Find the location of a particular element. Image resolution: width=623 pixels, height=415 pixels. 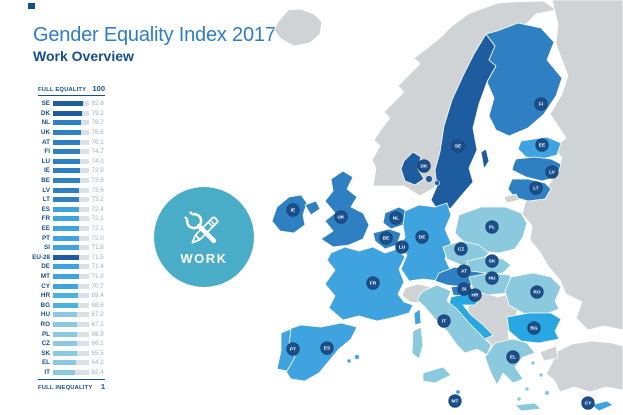

map-badge-uk: UK is located at coordinates (341, 217).